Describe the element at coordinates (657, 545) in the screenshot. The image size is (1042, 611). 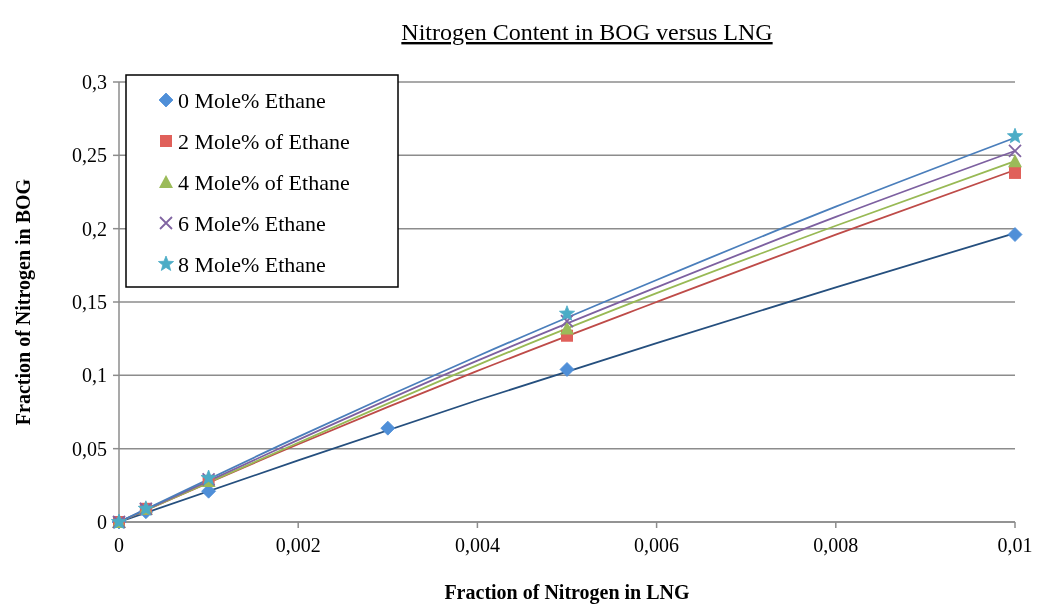
I see `x-tick-label: 0,006` at that location.